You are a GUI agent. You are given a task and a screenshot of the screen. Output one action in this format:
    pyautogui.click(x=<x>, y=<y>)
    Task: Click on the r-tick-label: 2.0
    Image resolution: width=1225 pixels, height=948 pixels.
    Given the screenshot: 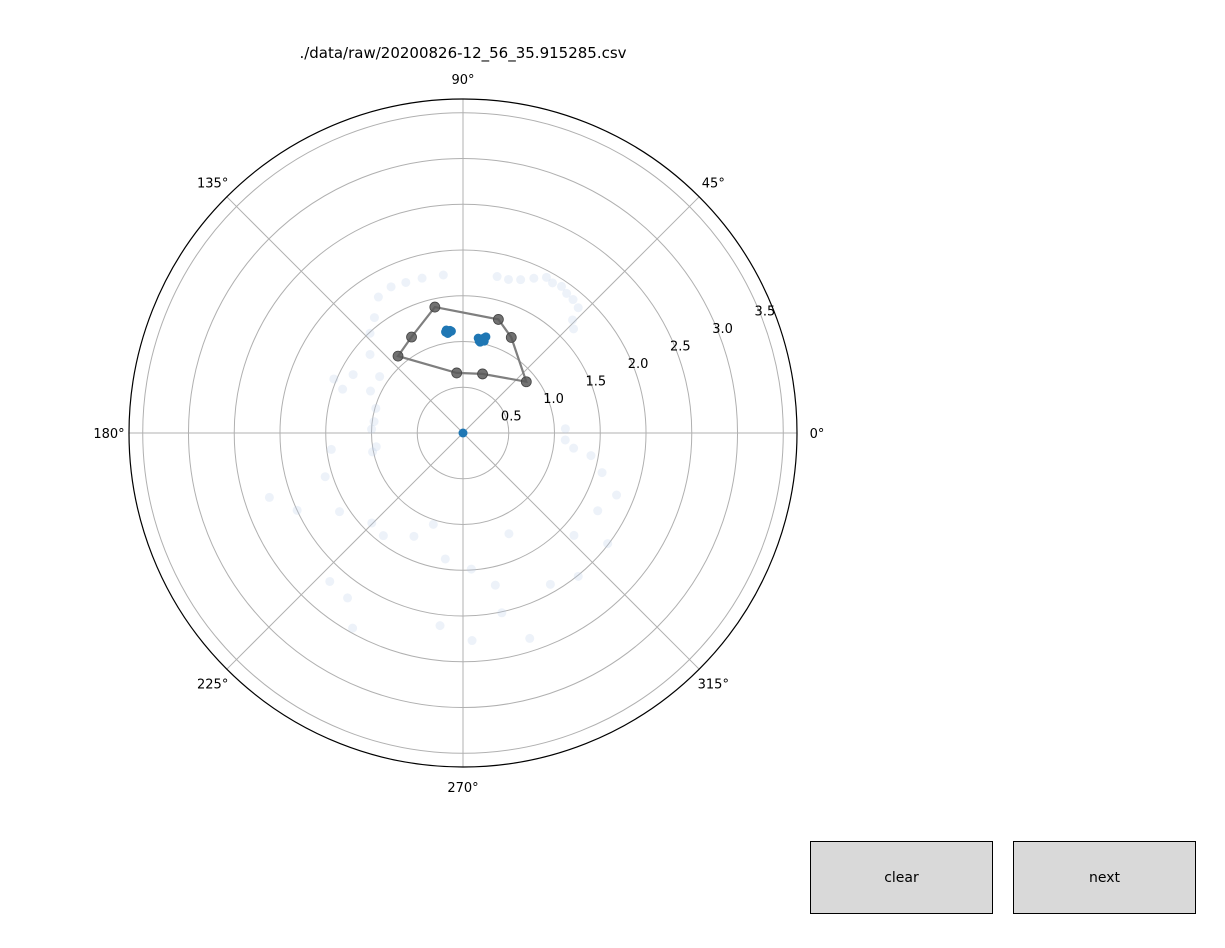 What is the action you would take?
    pyautogui.click(x=638, y=364)
    